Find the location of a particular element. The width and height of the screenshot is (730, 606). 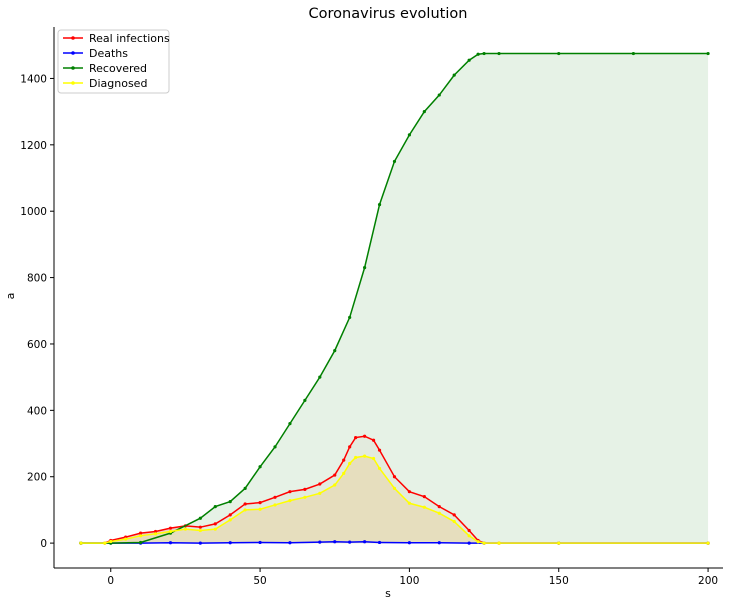

x-tick-label: 0 is located at coordinates (110, 581).